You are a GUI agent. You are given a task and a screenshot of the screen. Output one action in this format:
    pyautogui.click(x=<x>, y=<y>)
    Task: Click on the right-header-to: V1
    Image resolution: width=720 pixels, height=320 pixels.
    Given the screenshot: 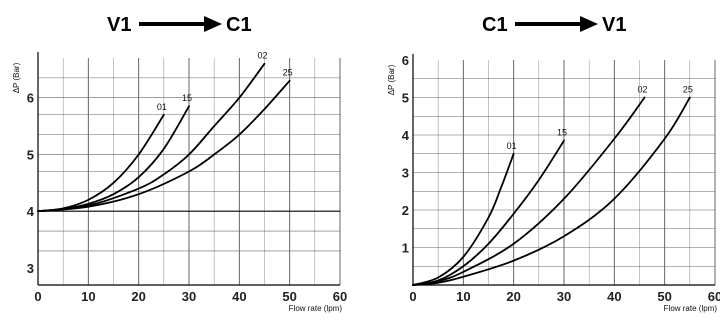 What is the action you would take?
    pyautogui.click(x=614, y=25)
    